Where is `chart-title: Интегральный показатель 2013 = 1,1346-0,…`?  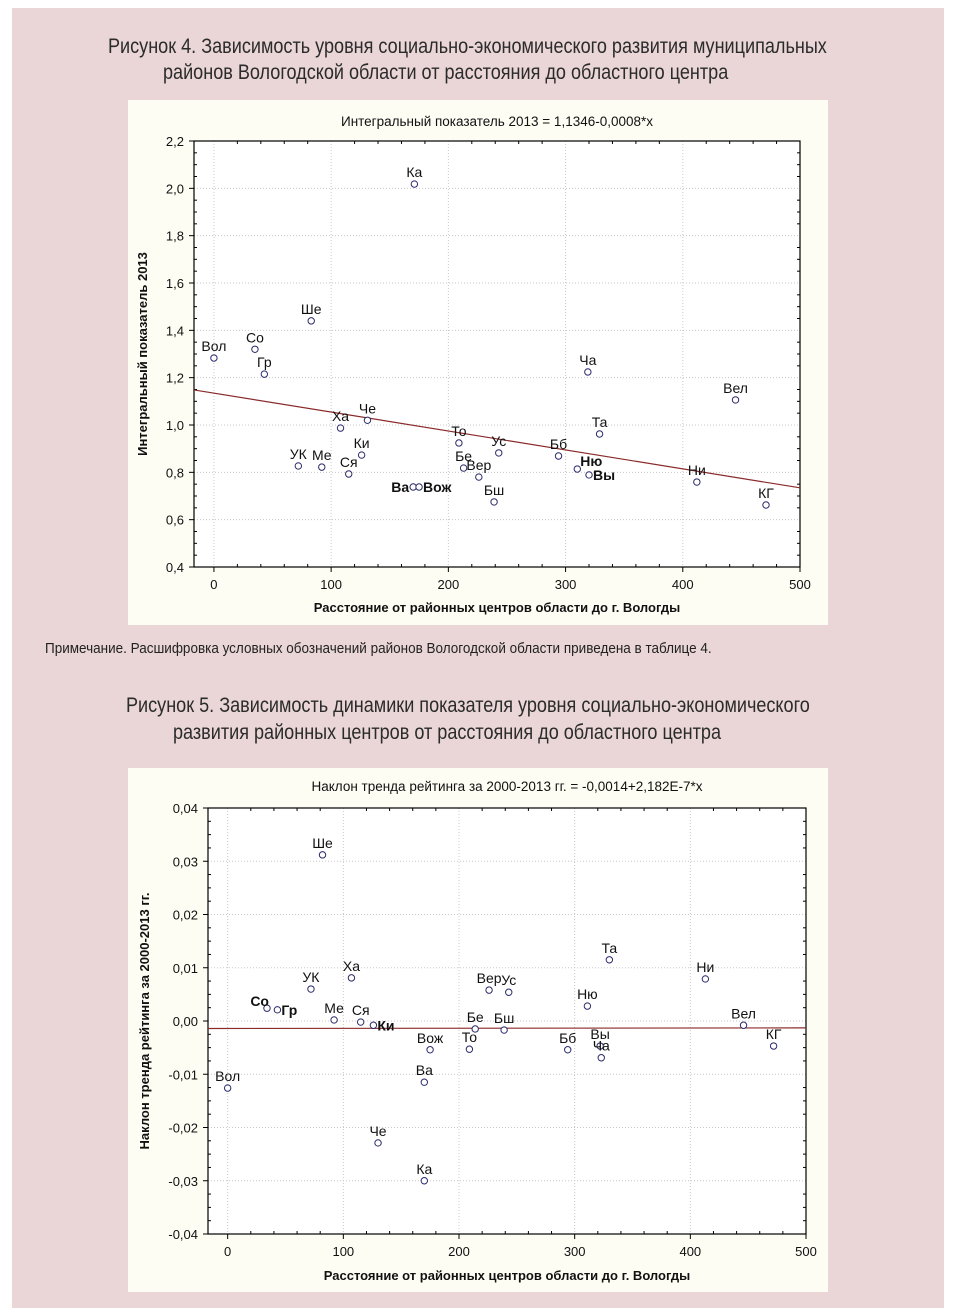 chart-title: Интегральный показатель 2013 = 1,1346-0,… is located at coordinates (497, 121).